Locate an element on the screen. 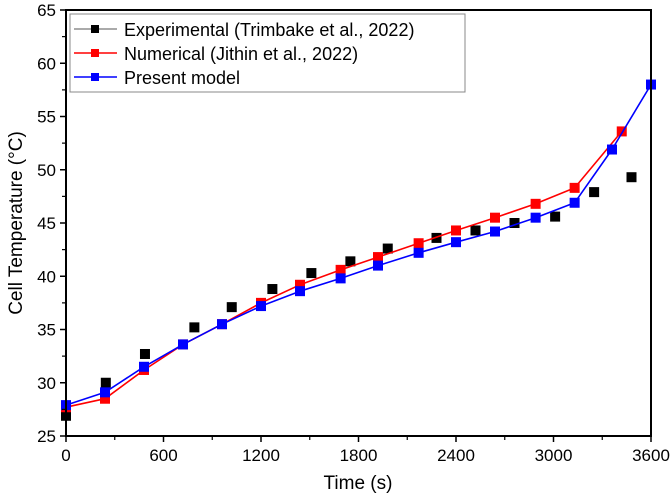 This screenshot has width=671, height=499. x-axis-title: Time (s) is located at coordinates (358, 483).